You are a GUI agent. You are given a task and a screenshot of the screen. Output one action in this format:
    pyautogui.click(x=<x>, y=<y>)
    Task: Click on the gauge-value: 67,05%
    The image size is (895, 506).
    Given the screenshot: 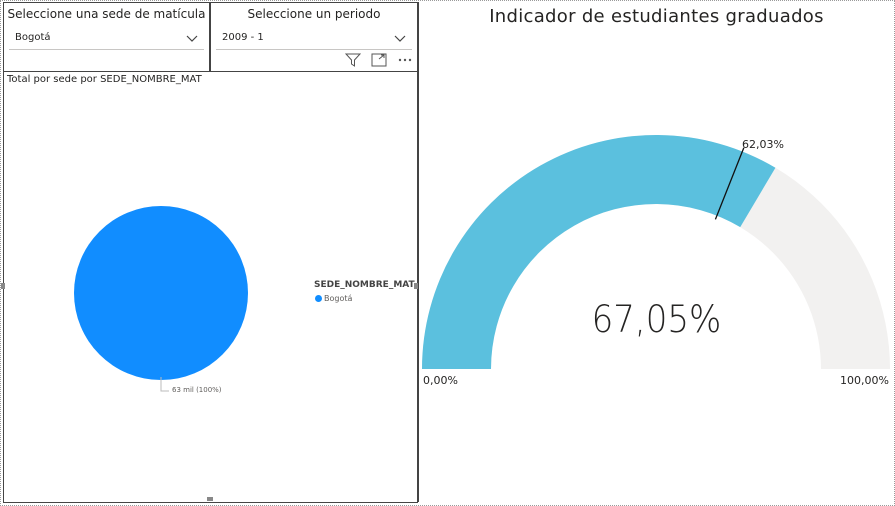 What is the action you would take?
    pyautogui.click(x=656, y=320)
    